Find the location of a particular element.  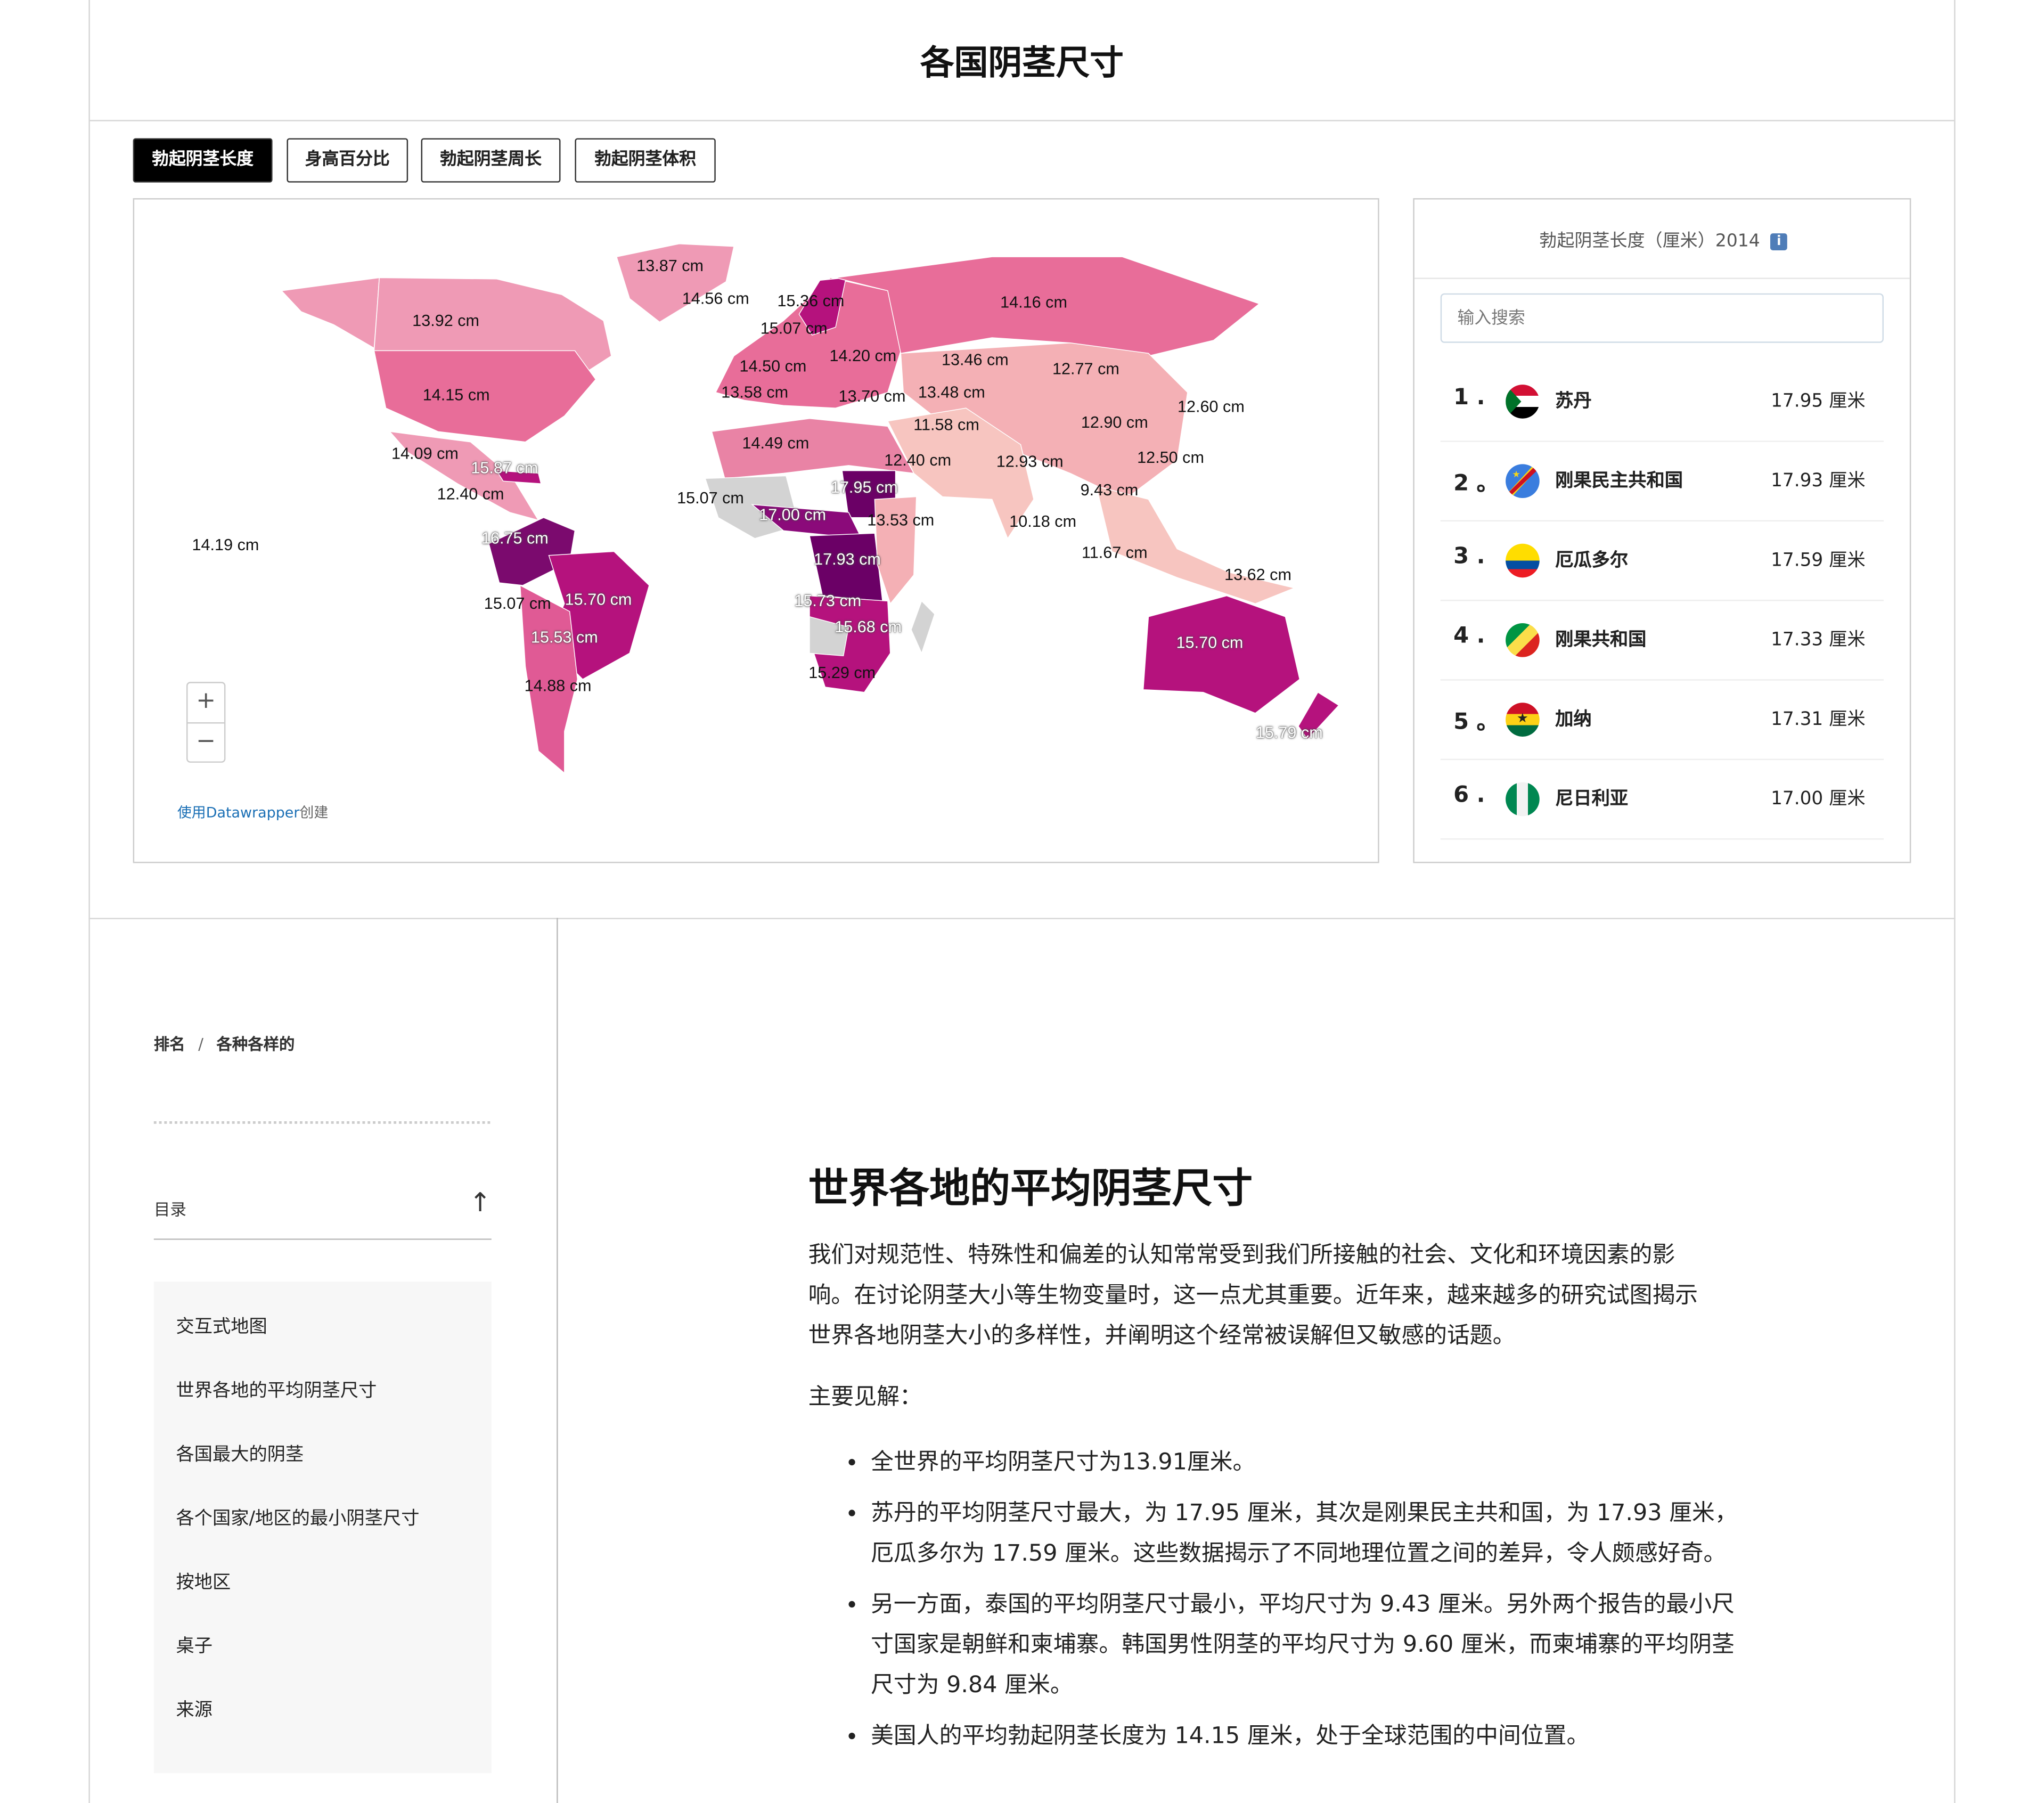

arrow-up-icon: ↑ is located at coordinates (480, 1202).